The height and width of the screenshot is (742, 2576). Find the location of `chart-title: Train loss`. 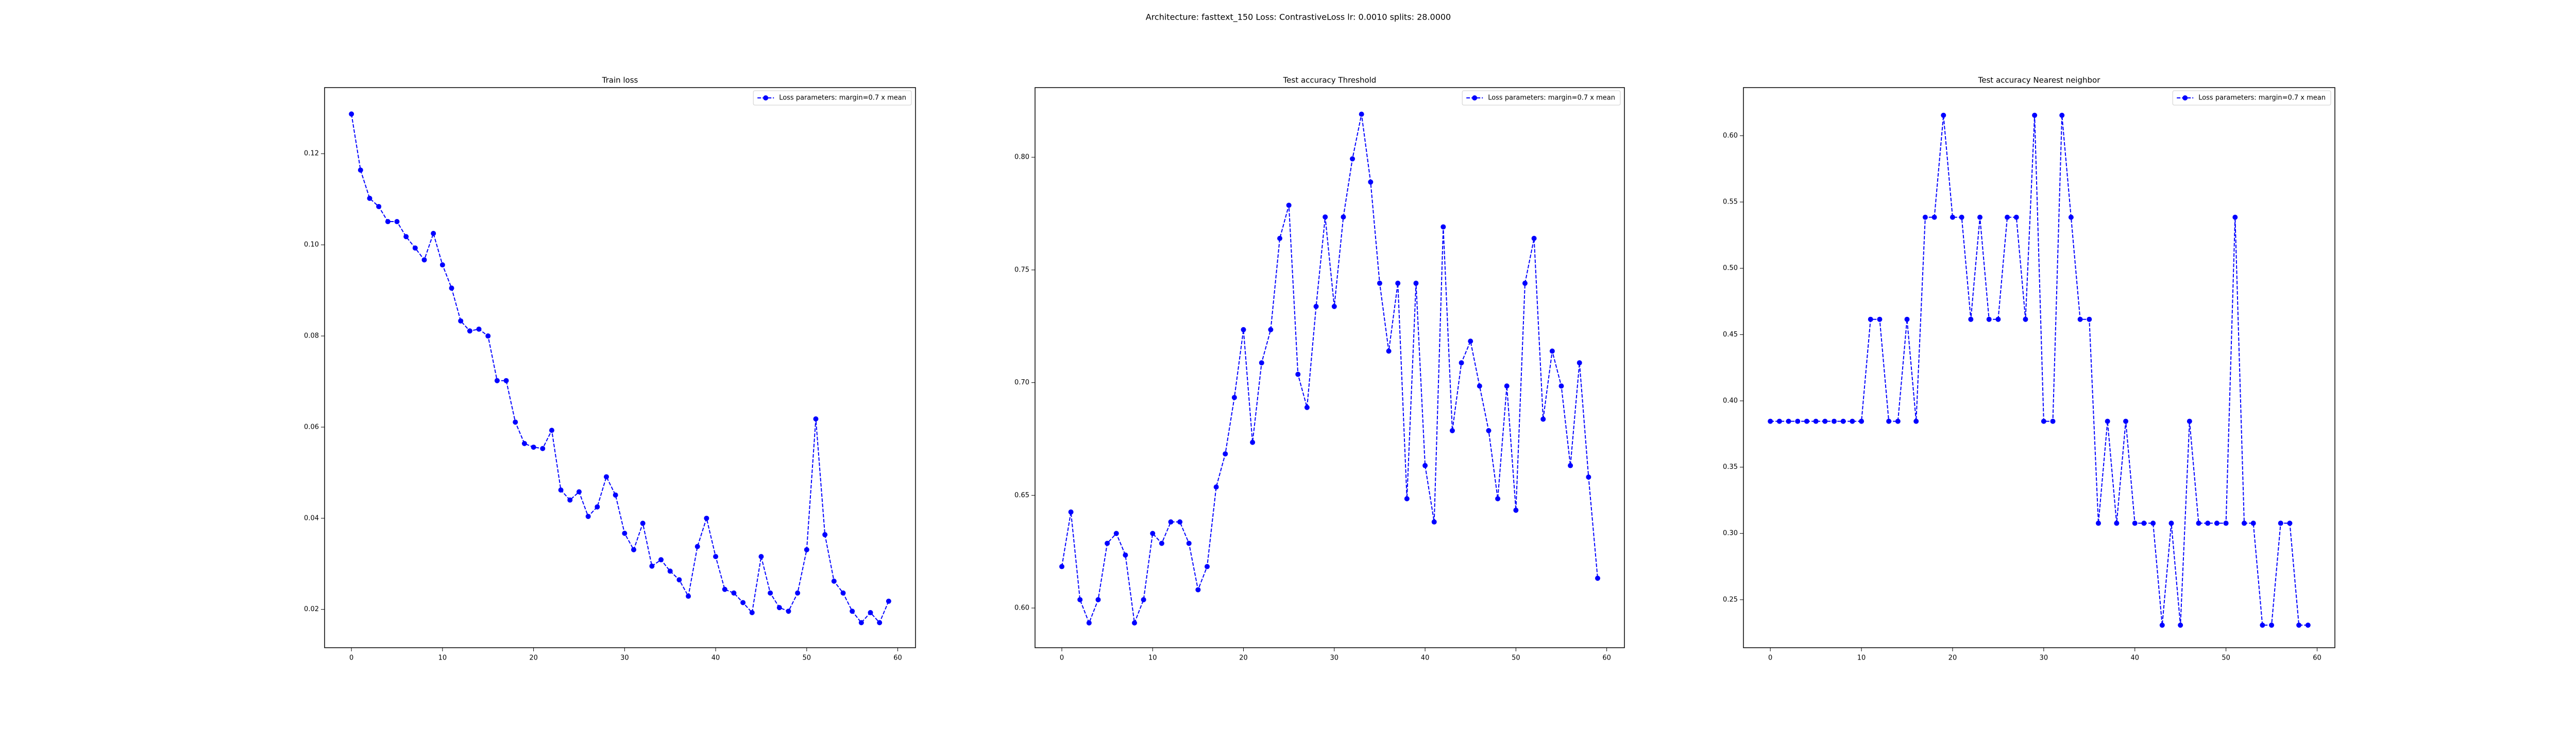

chart-title: Train loss is located at coordinates (620, 80).